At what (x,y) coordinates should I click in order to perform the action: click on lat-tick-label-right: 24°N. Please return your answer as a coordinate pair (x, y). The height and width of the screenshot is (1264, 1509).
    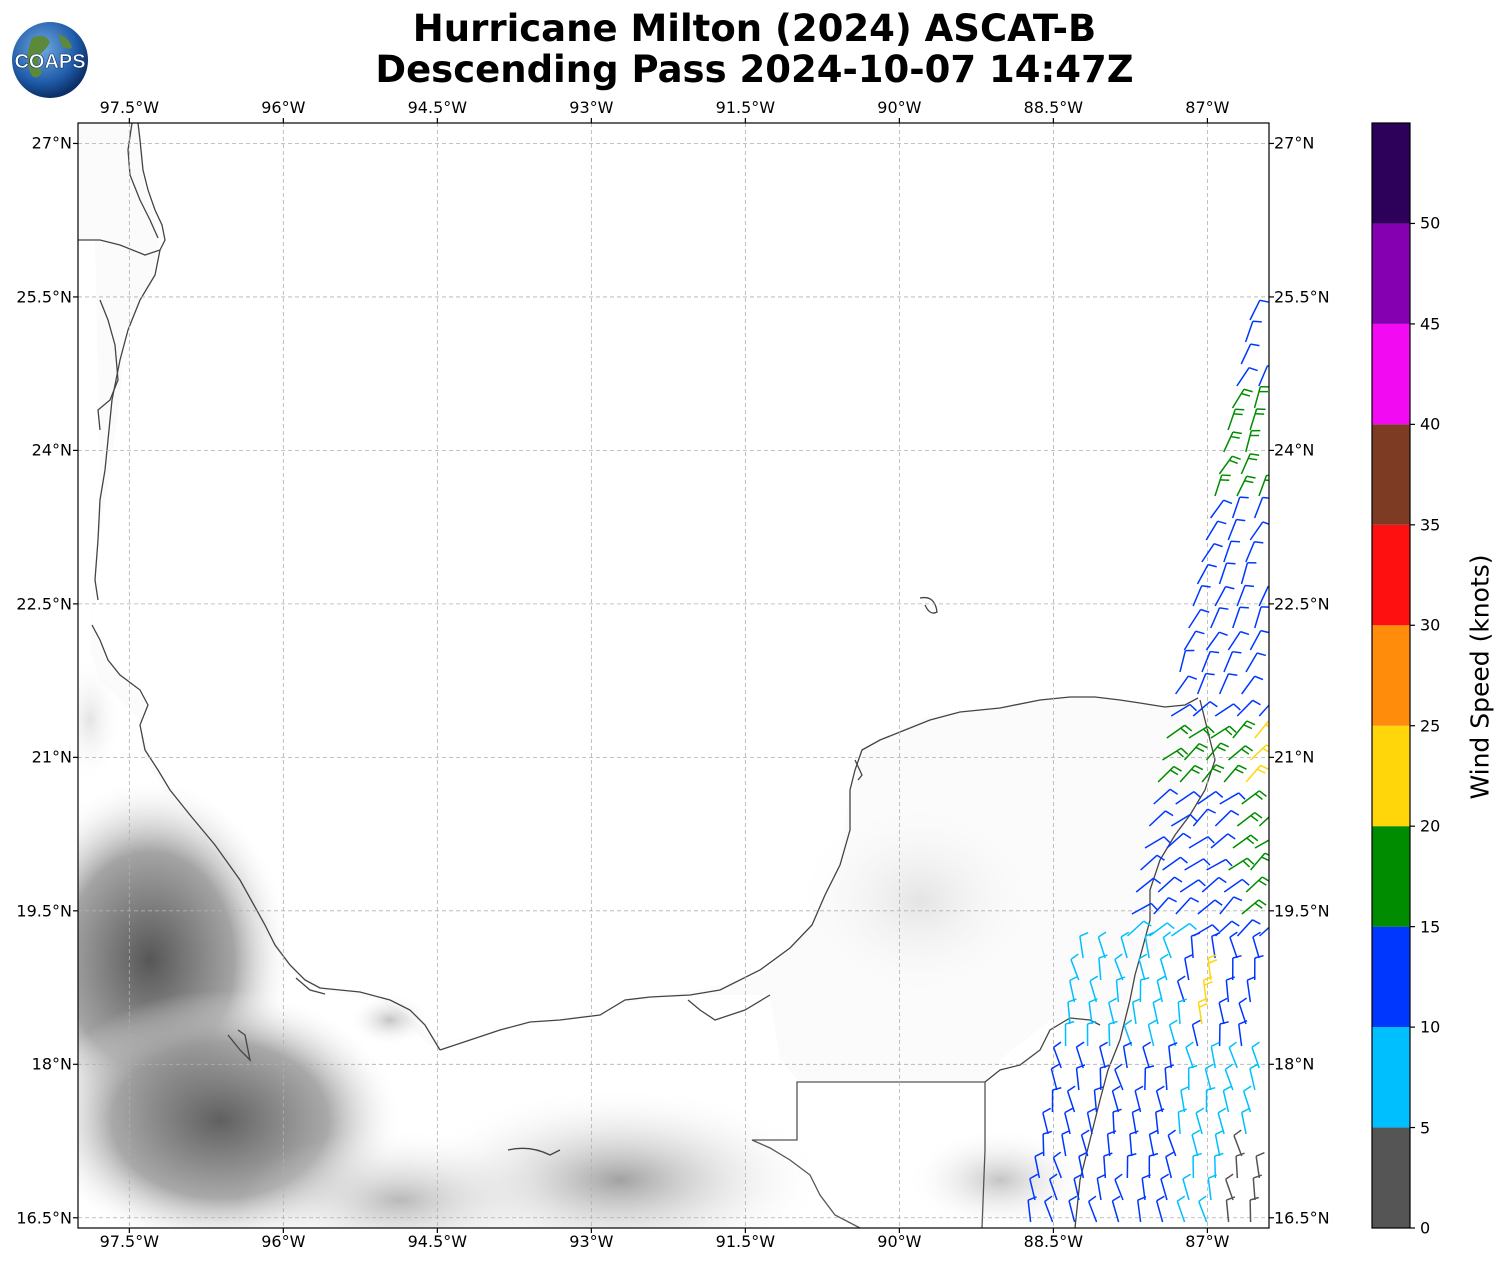
    Looking at the image, I should click on (1294, 450).